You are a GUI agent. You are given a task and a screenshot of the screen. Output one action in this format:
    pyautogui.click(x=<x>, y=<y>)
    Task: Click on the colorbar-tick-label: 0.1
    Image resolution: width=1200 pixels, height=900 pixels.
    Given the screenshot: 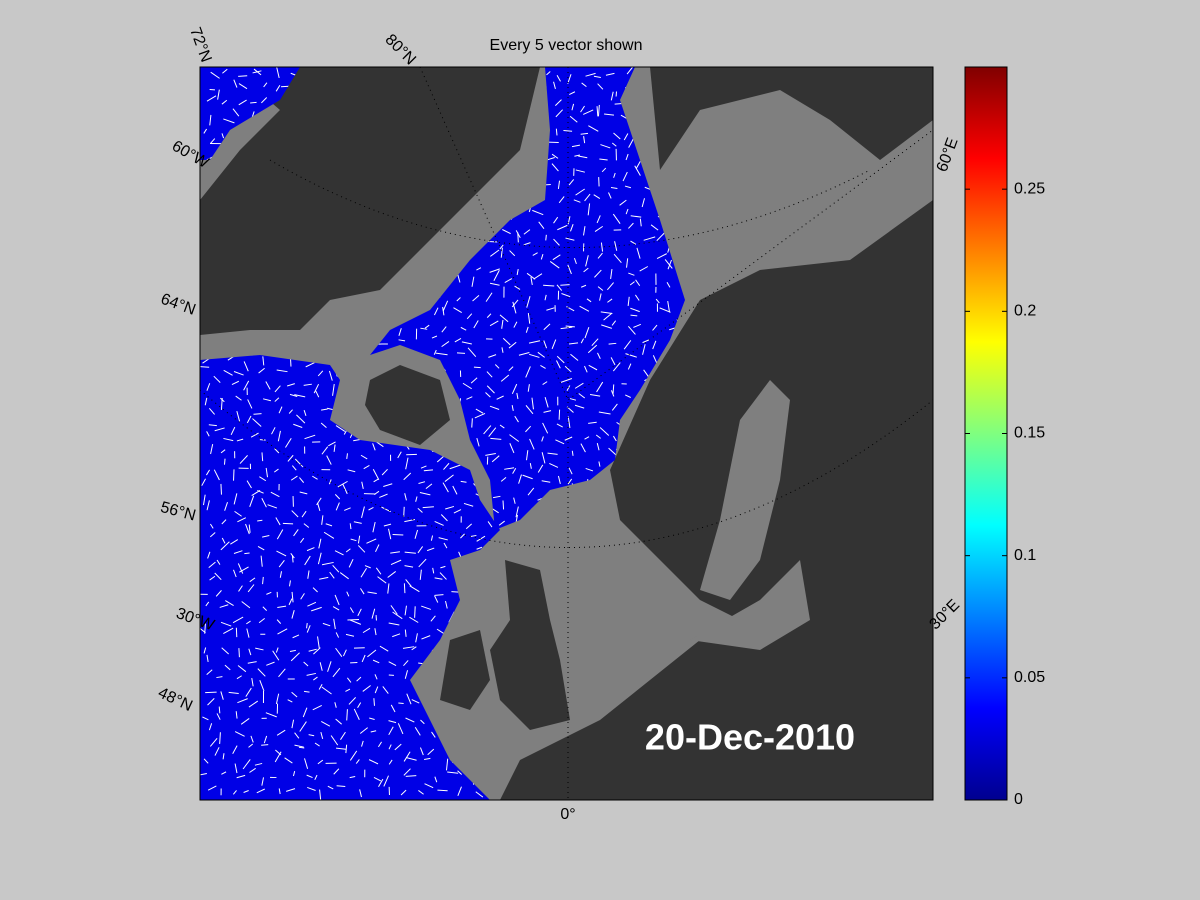 What is the action you would take?
    pyautogui.click(x=1025, y=555)
    